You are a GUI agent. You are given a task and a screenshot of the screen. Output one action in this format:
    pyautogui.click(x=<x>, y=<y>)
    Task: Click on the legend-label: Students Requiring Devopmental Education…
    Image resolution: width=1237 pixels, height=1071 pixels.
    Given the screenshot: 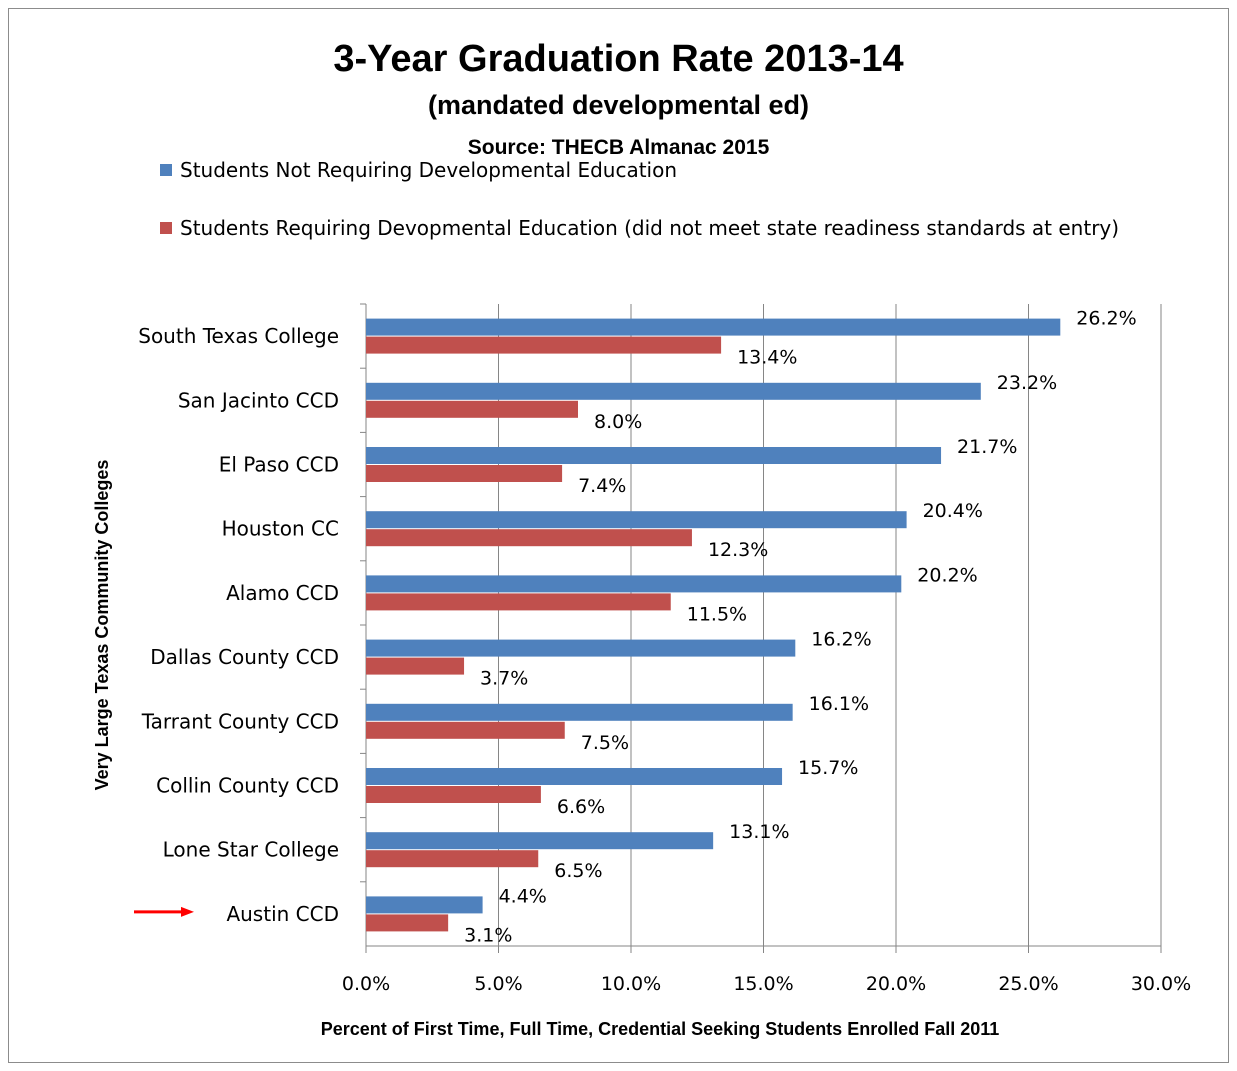 What is the action you would take?
    pyautogui.click(x=650, y=228)
    